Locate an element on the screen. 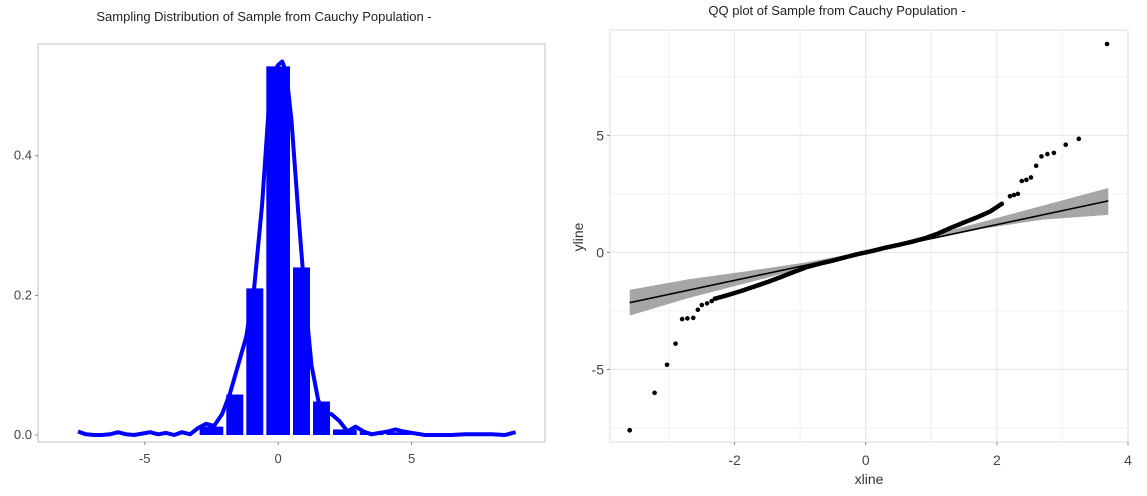 This screenshot has width=1147, height=496. x-tick-label: -5 is located at coordinates (145, 458).